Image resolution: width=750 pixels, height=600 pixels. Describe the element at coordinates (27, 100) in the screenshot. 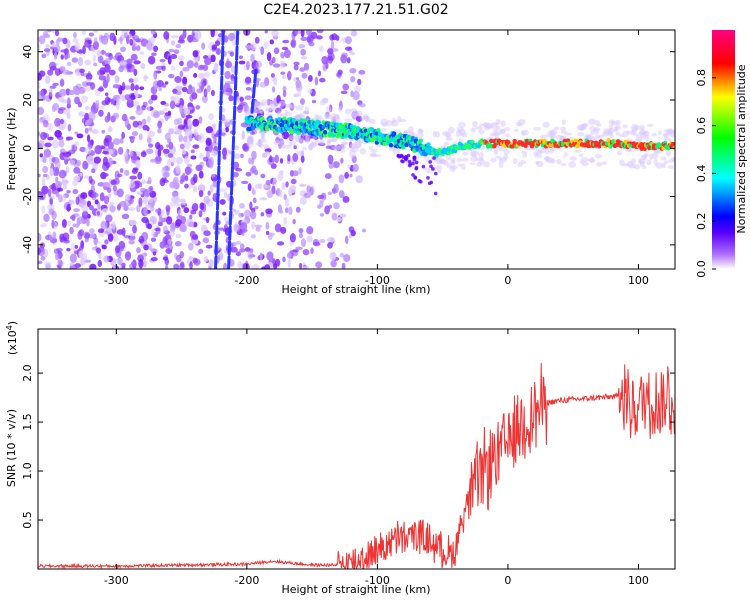

I see `y-tick-label: 20` at that location.